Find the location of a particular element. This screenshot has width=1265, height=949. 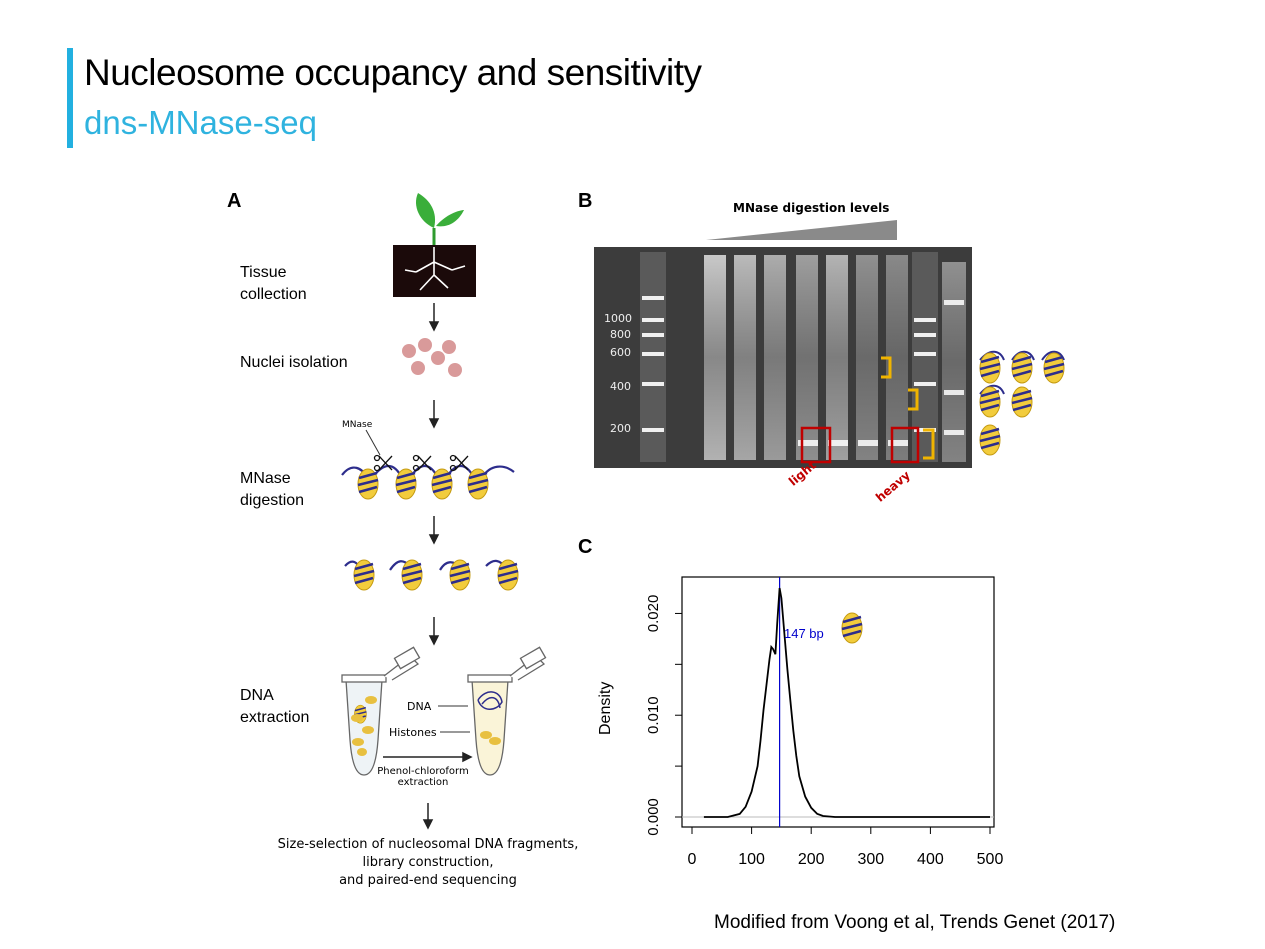

ladder-label: 200 is located at coordinates (620, 428).